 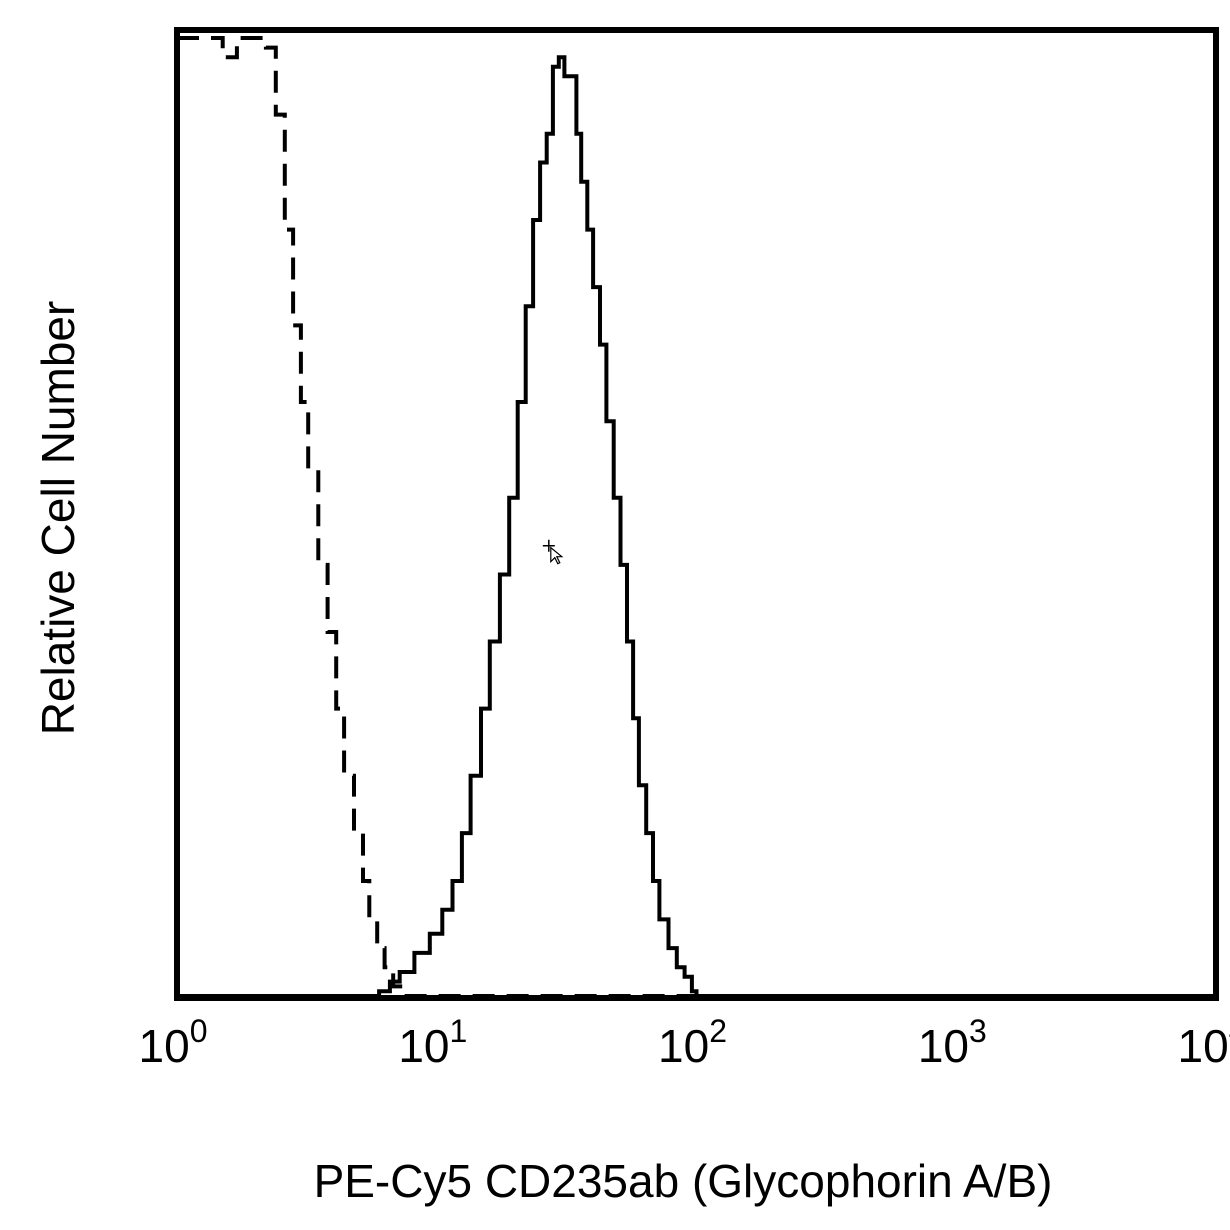 I want to click on cursor-layer, so click(x=553, y=552).